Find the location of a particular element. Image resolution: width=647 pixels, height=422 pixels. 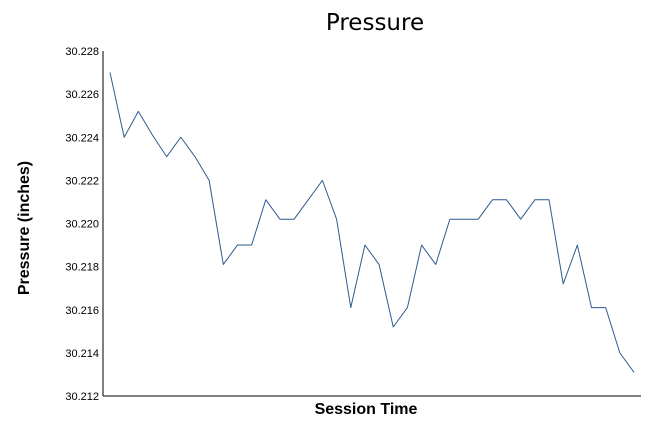

y-tick-label: 30.224 is located at coordinates (82, 138).